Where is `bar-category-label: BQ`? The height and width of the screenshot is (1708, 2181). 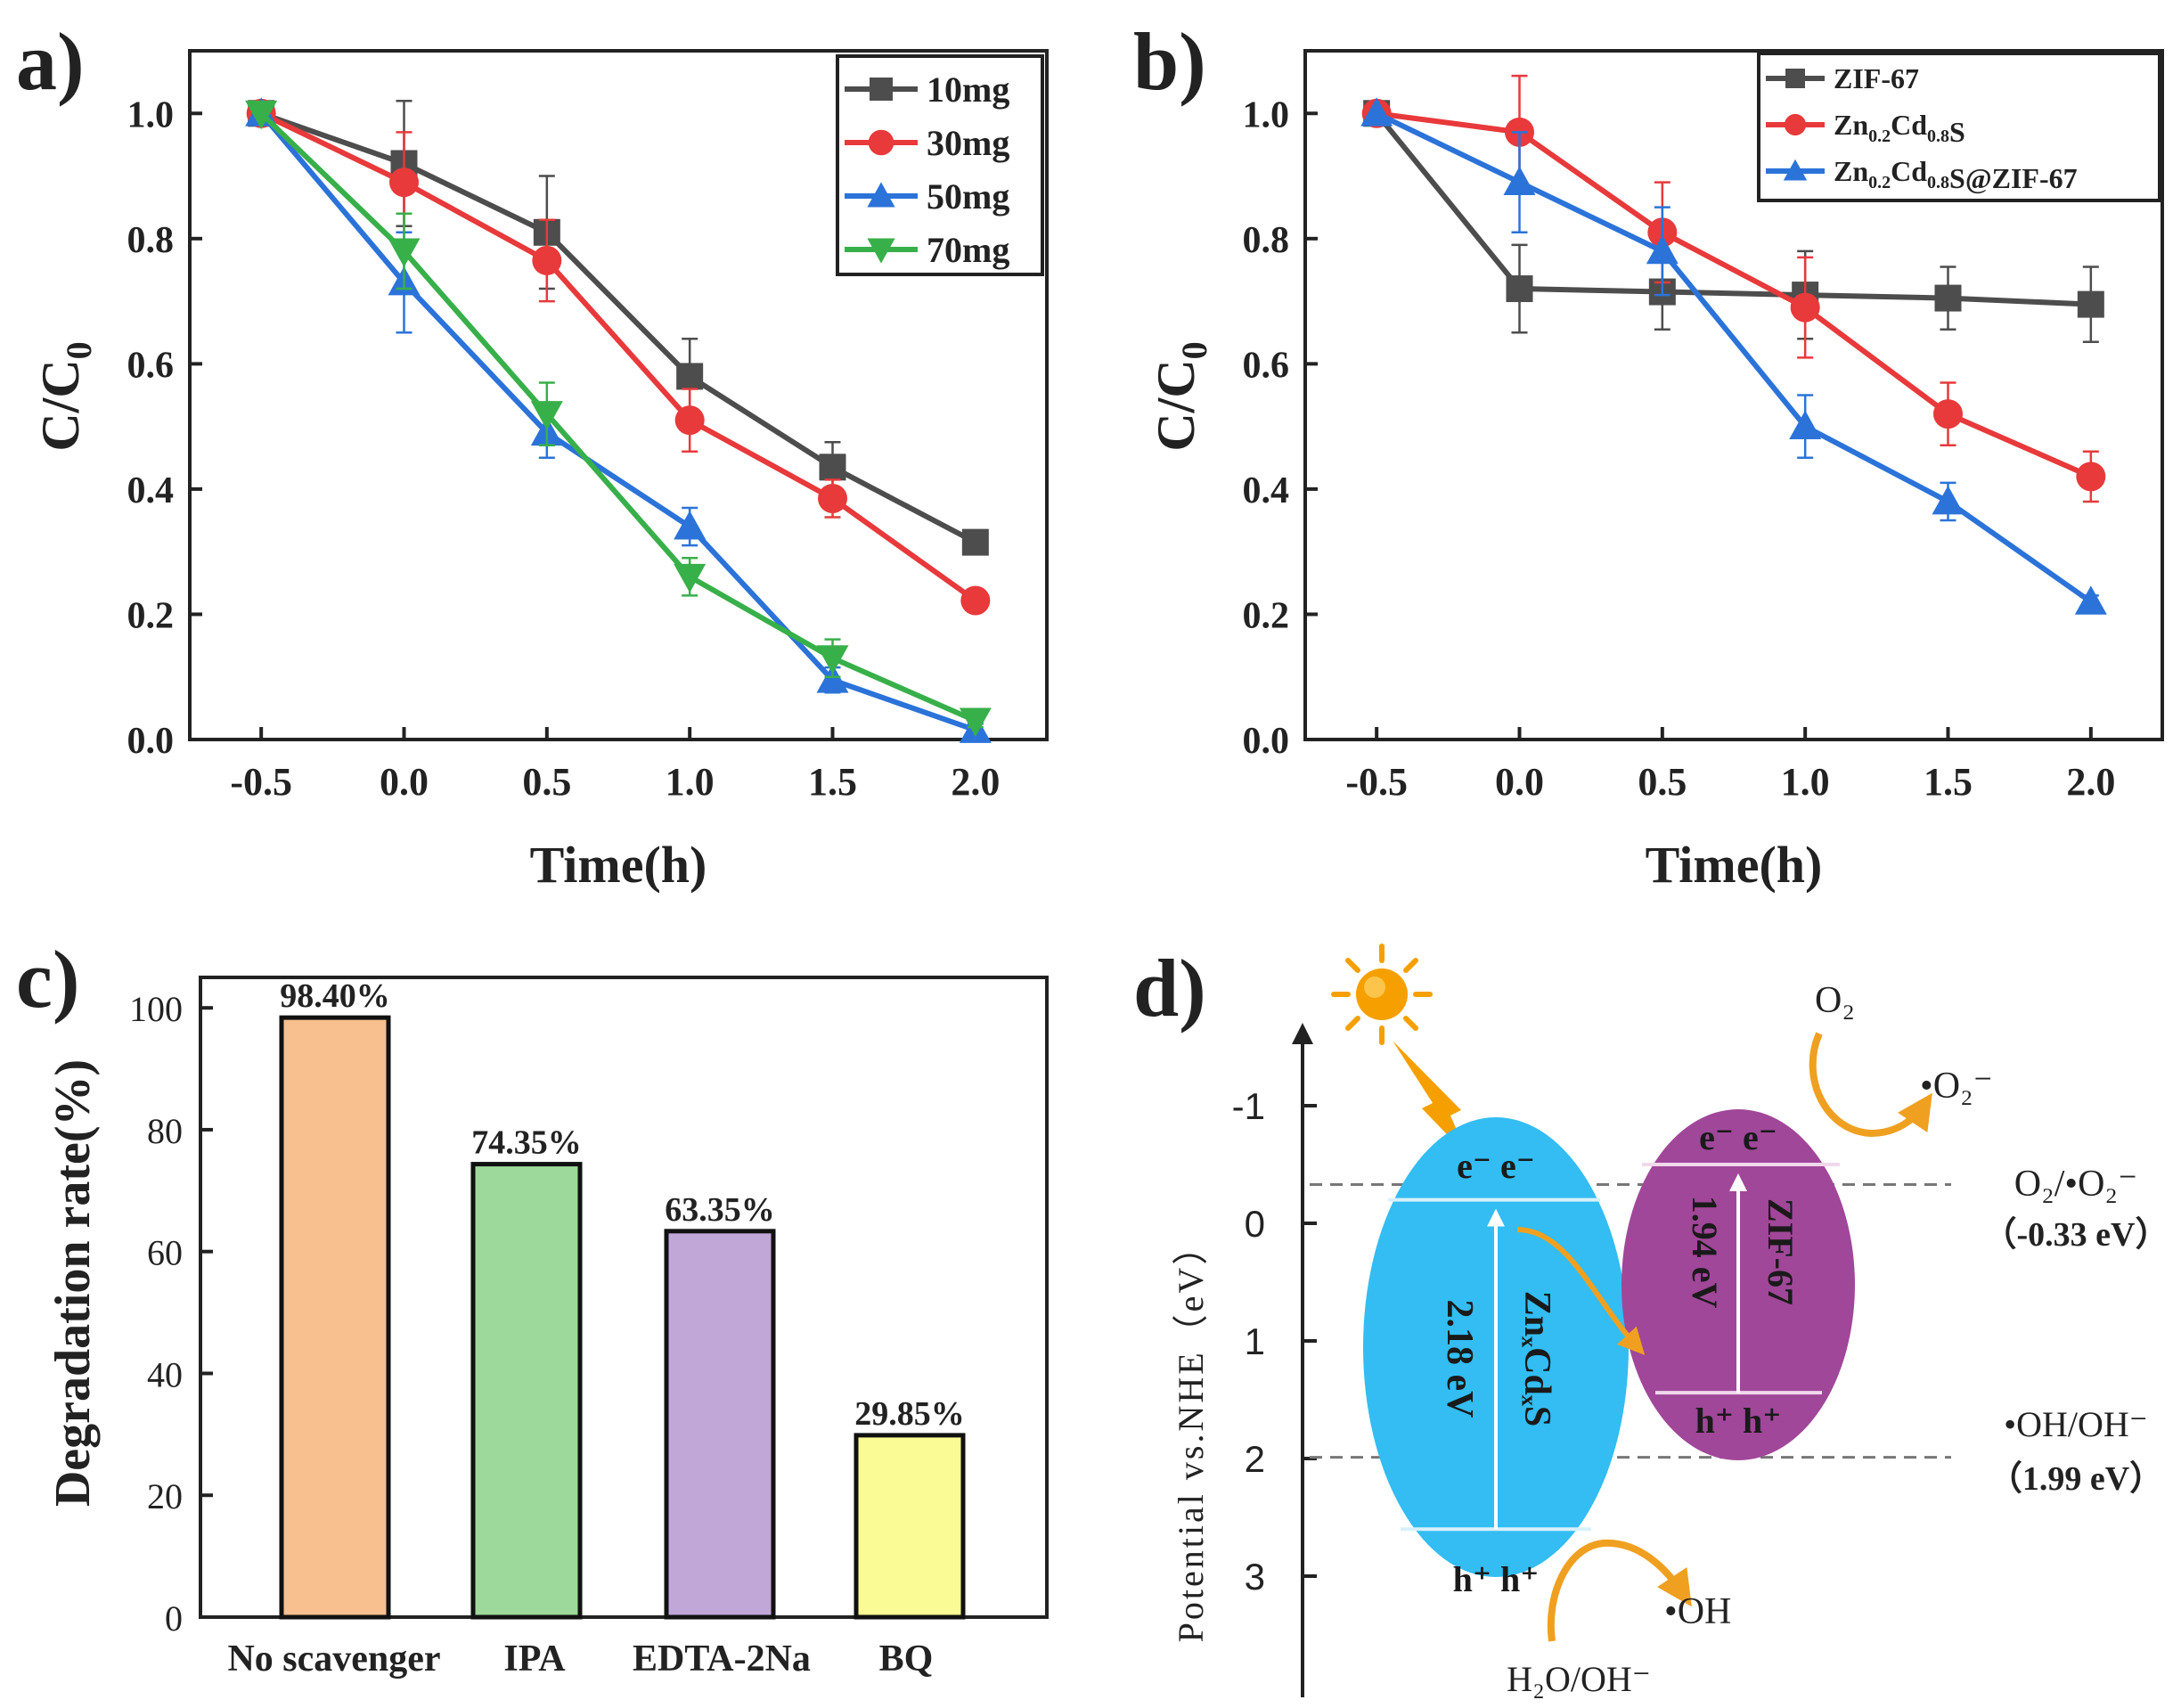
bar-category-label: BQ is located at coordinates (906, 1659).